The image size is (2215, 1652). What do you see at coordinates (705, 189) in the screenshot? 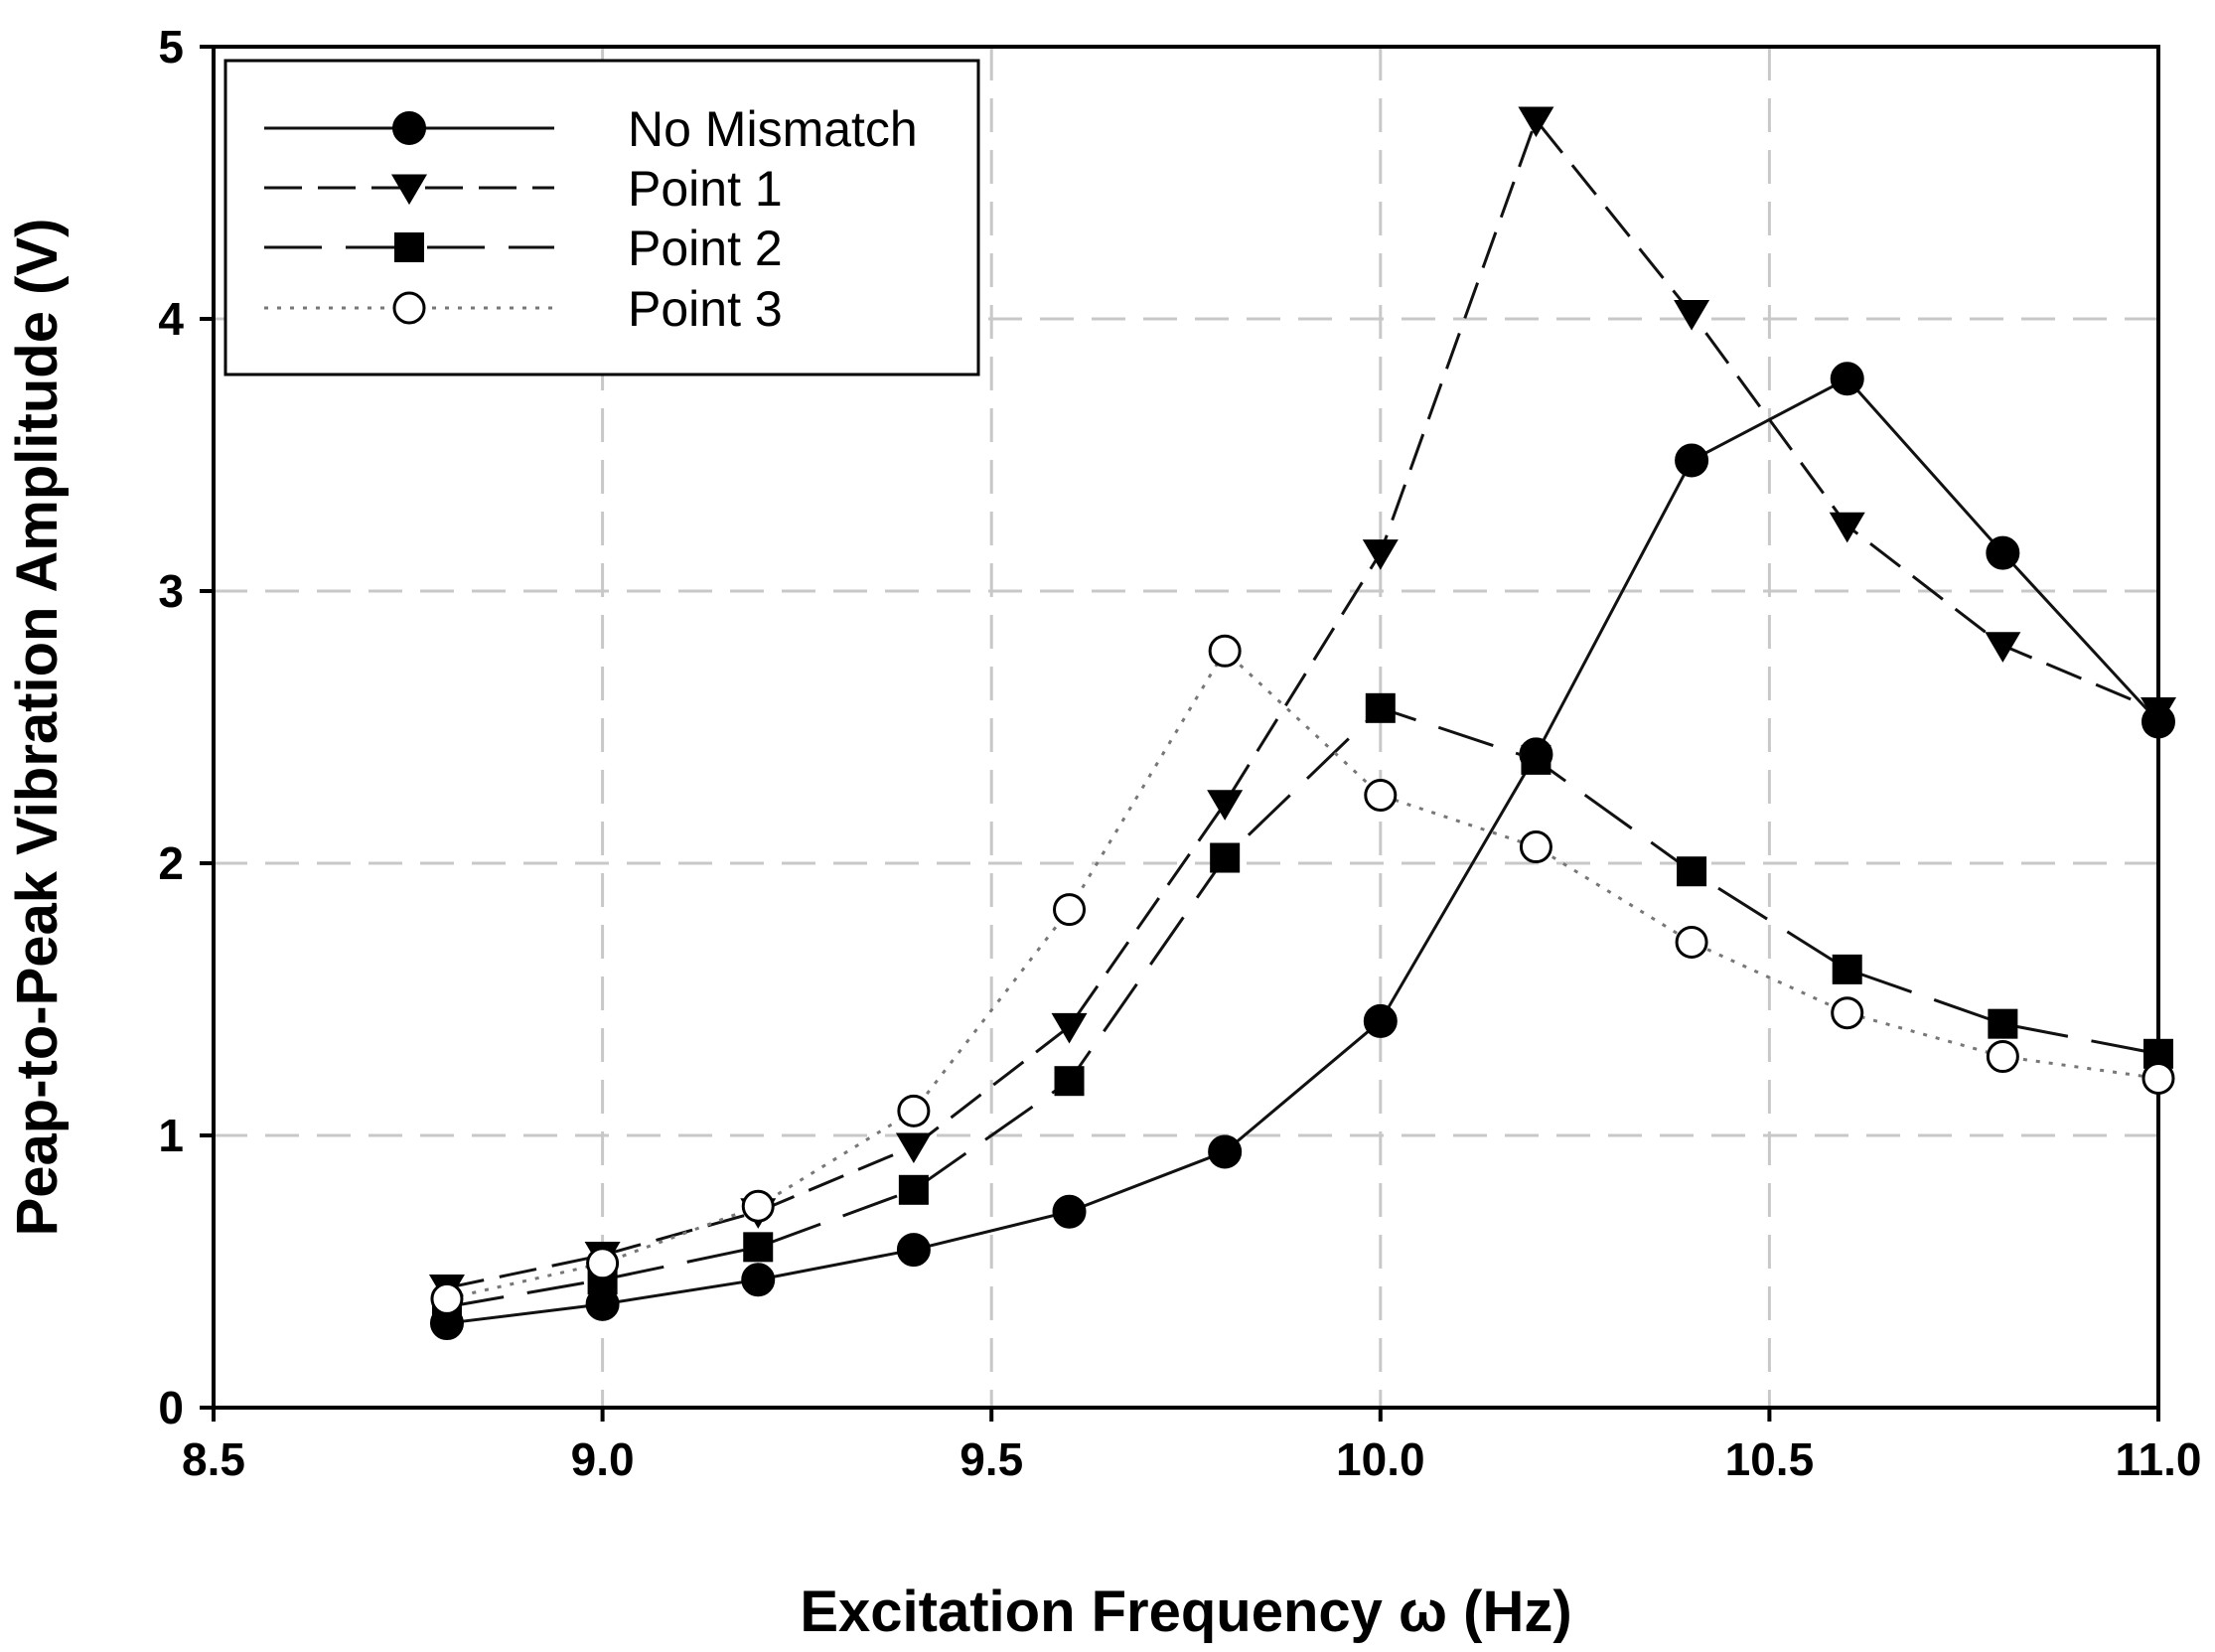
I see `legend-label-point-1: Point 1` at bounding box center [705, 189].